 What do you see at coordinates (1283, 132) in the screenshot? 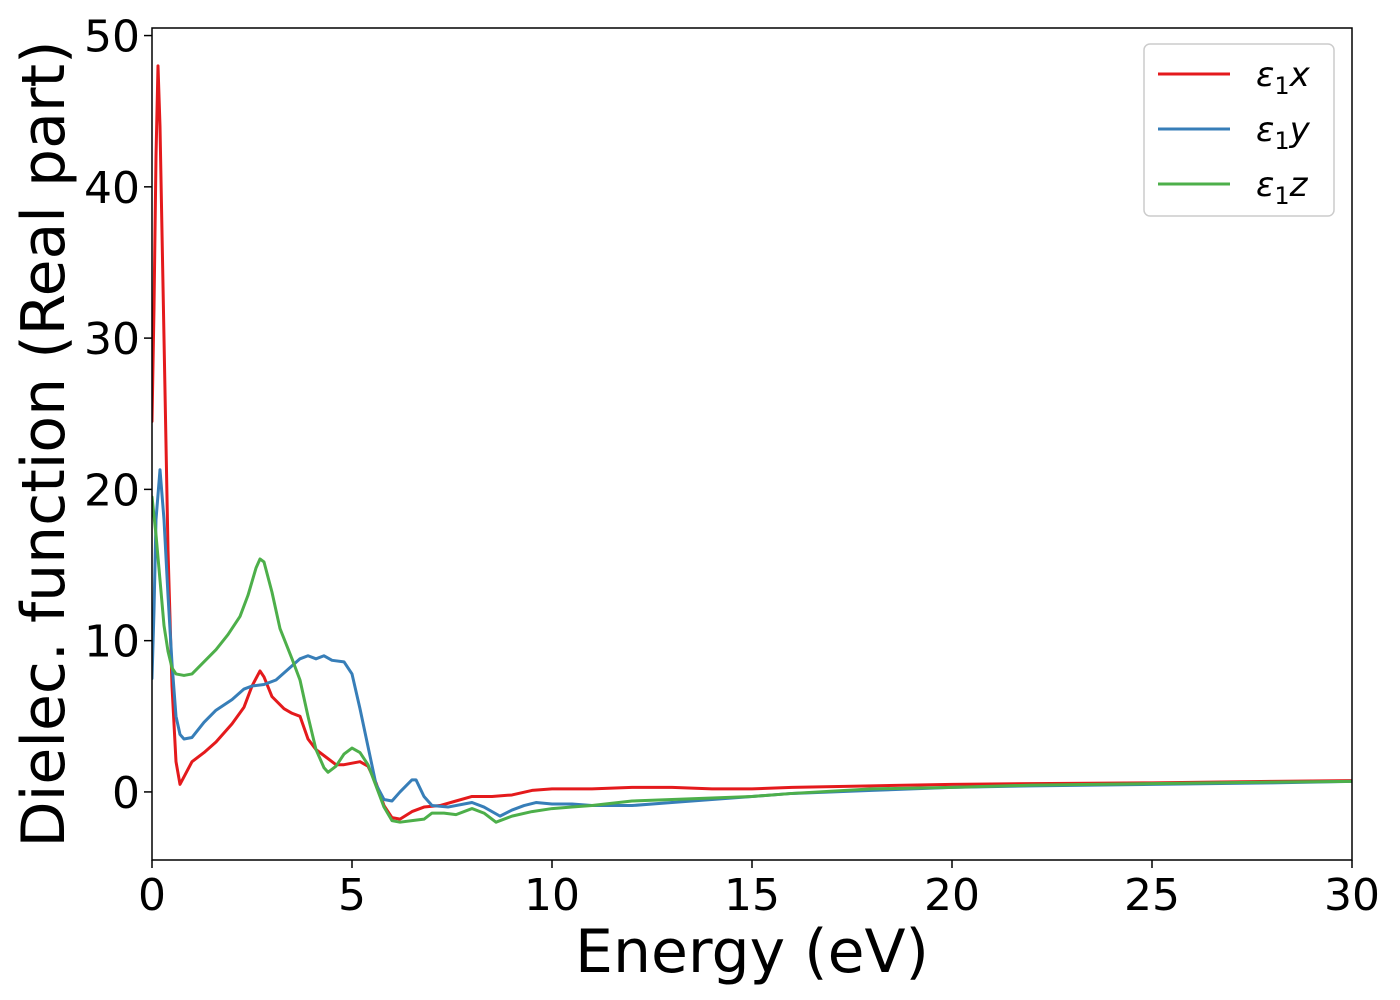
I see `legend-entry-y: ε1y` at bounding box center [1283, 132].